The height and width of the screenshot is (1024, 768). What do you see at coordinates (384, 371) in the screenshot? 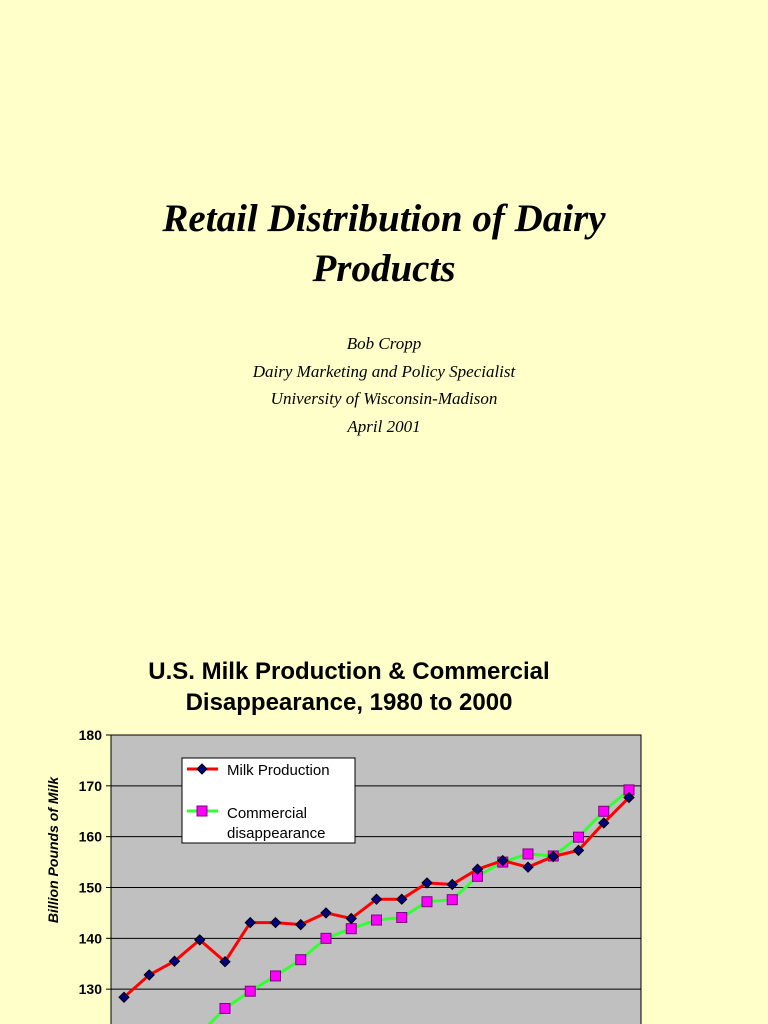
I see `author-position: Dairy Marketing and Policy Specialist` at bounding box center [384, 371].